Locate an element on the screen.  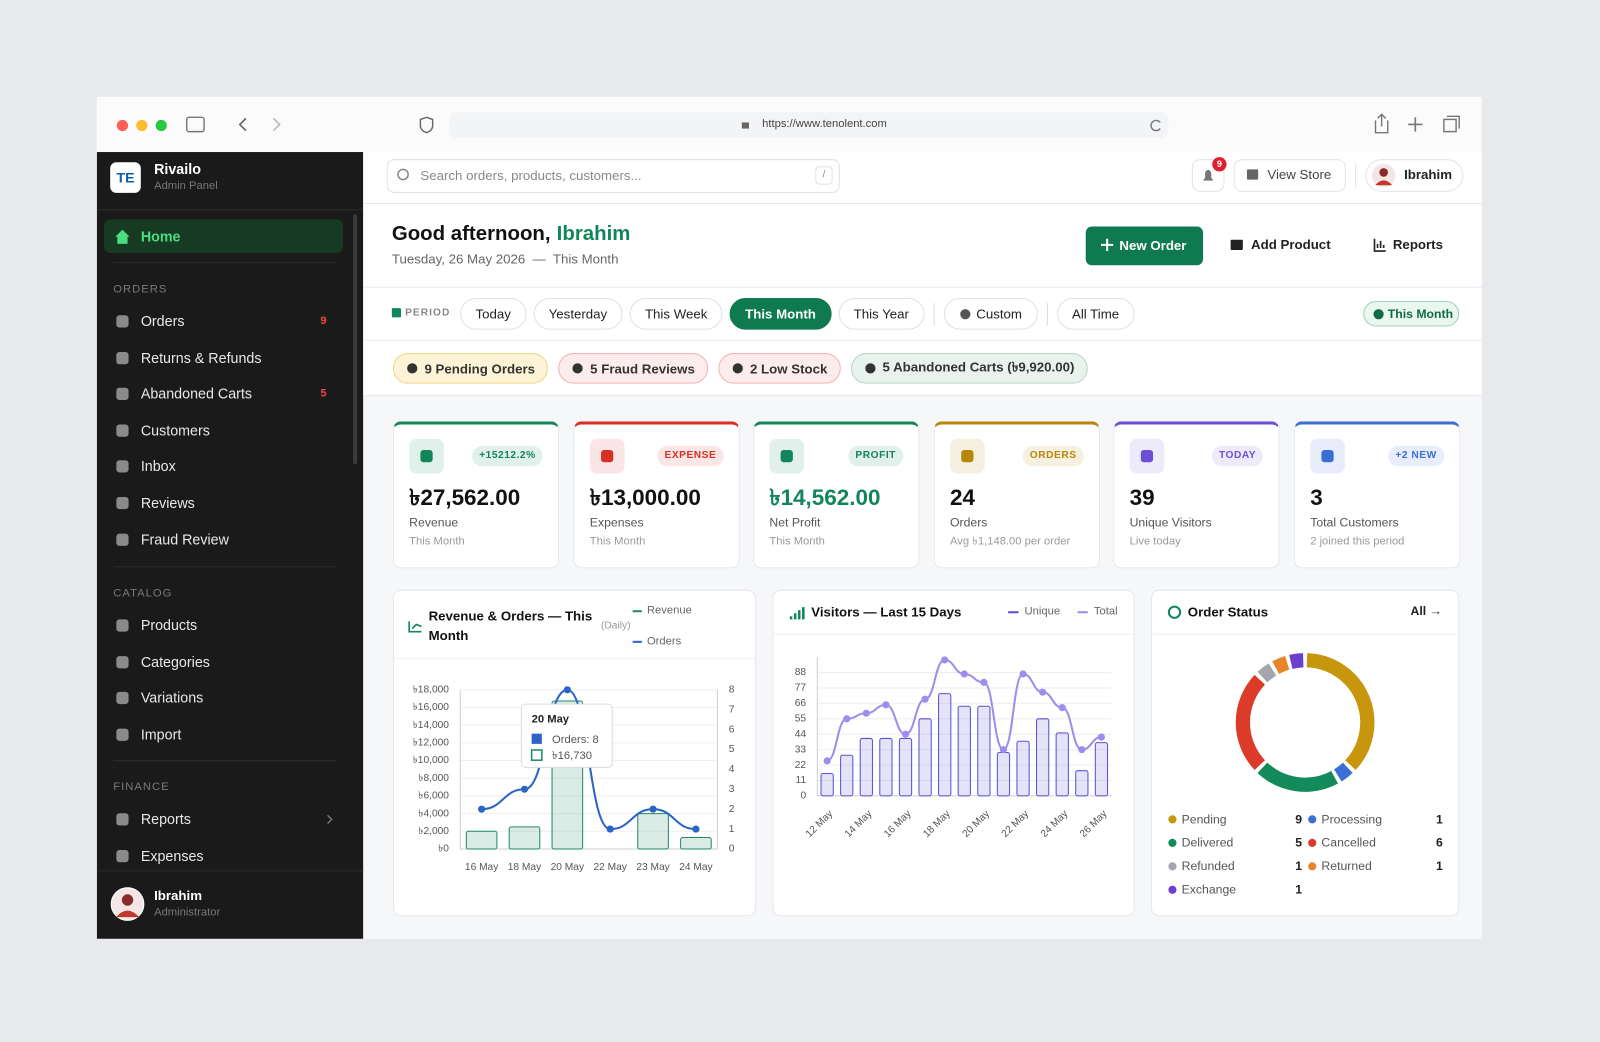
period-option-label: Yesterday is located at coordinates (578, 314).